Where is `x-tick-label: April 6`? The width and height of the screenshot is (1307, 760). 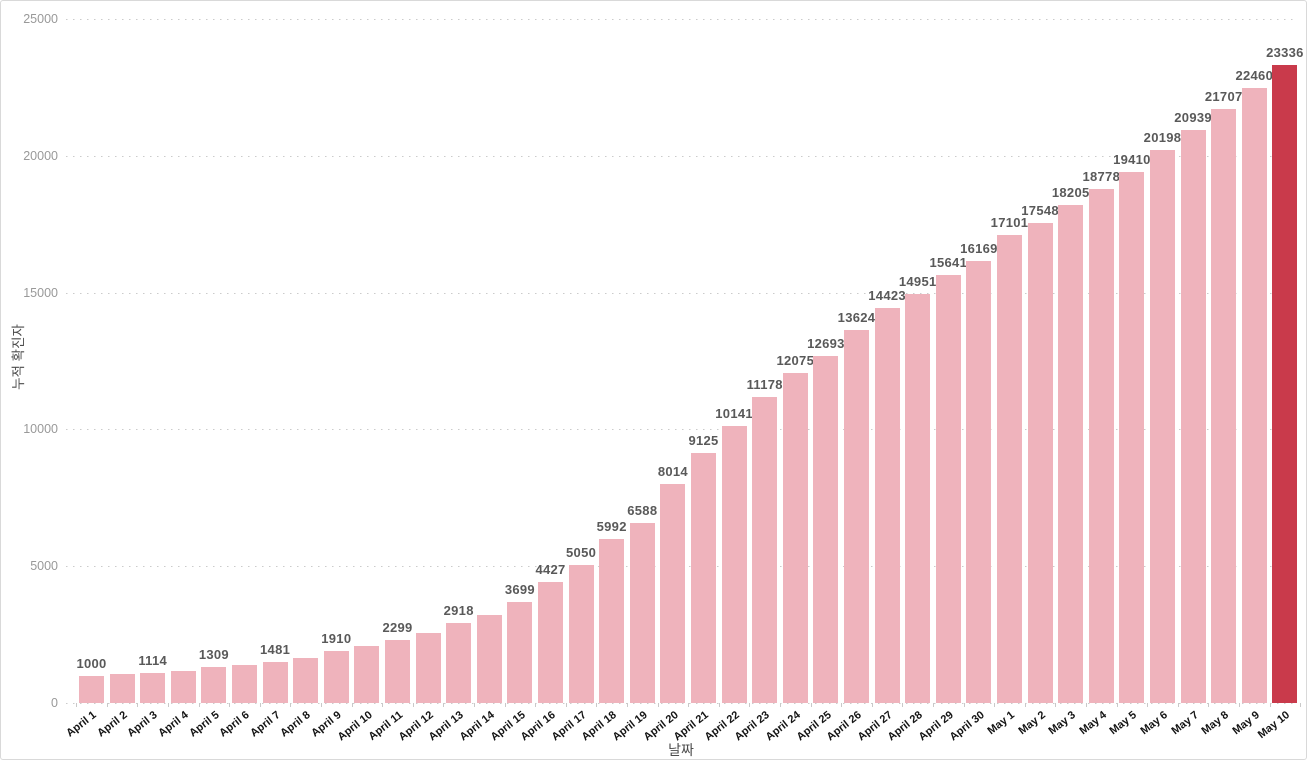
x-tick-label: April 6 is located at coordinates (234, 724).